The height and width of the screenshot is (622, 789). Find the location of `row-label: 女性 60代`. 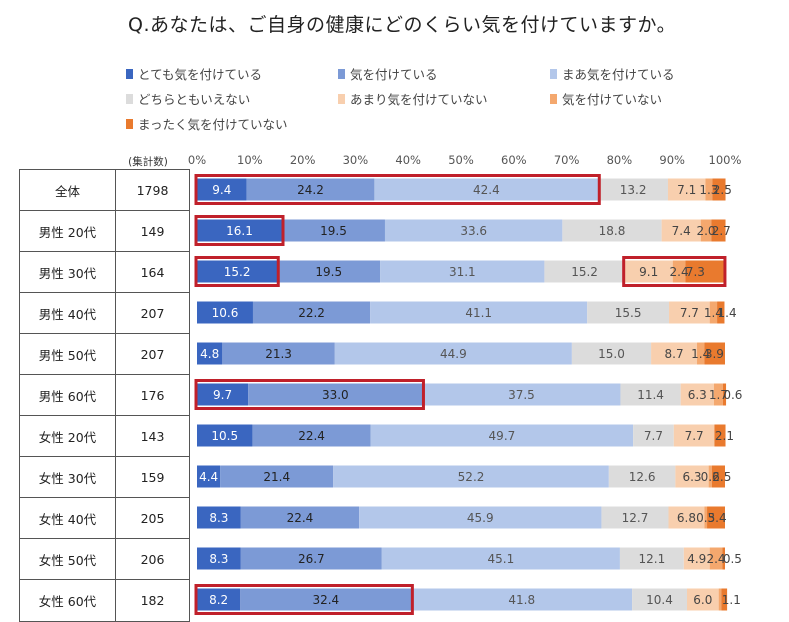

row-label: 女性 60代 is located at coordinates (68, 600).